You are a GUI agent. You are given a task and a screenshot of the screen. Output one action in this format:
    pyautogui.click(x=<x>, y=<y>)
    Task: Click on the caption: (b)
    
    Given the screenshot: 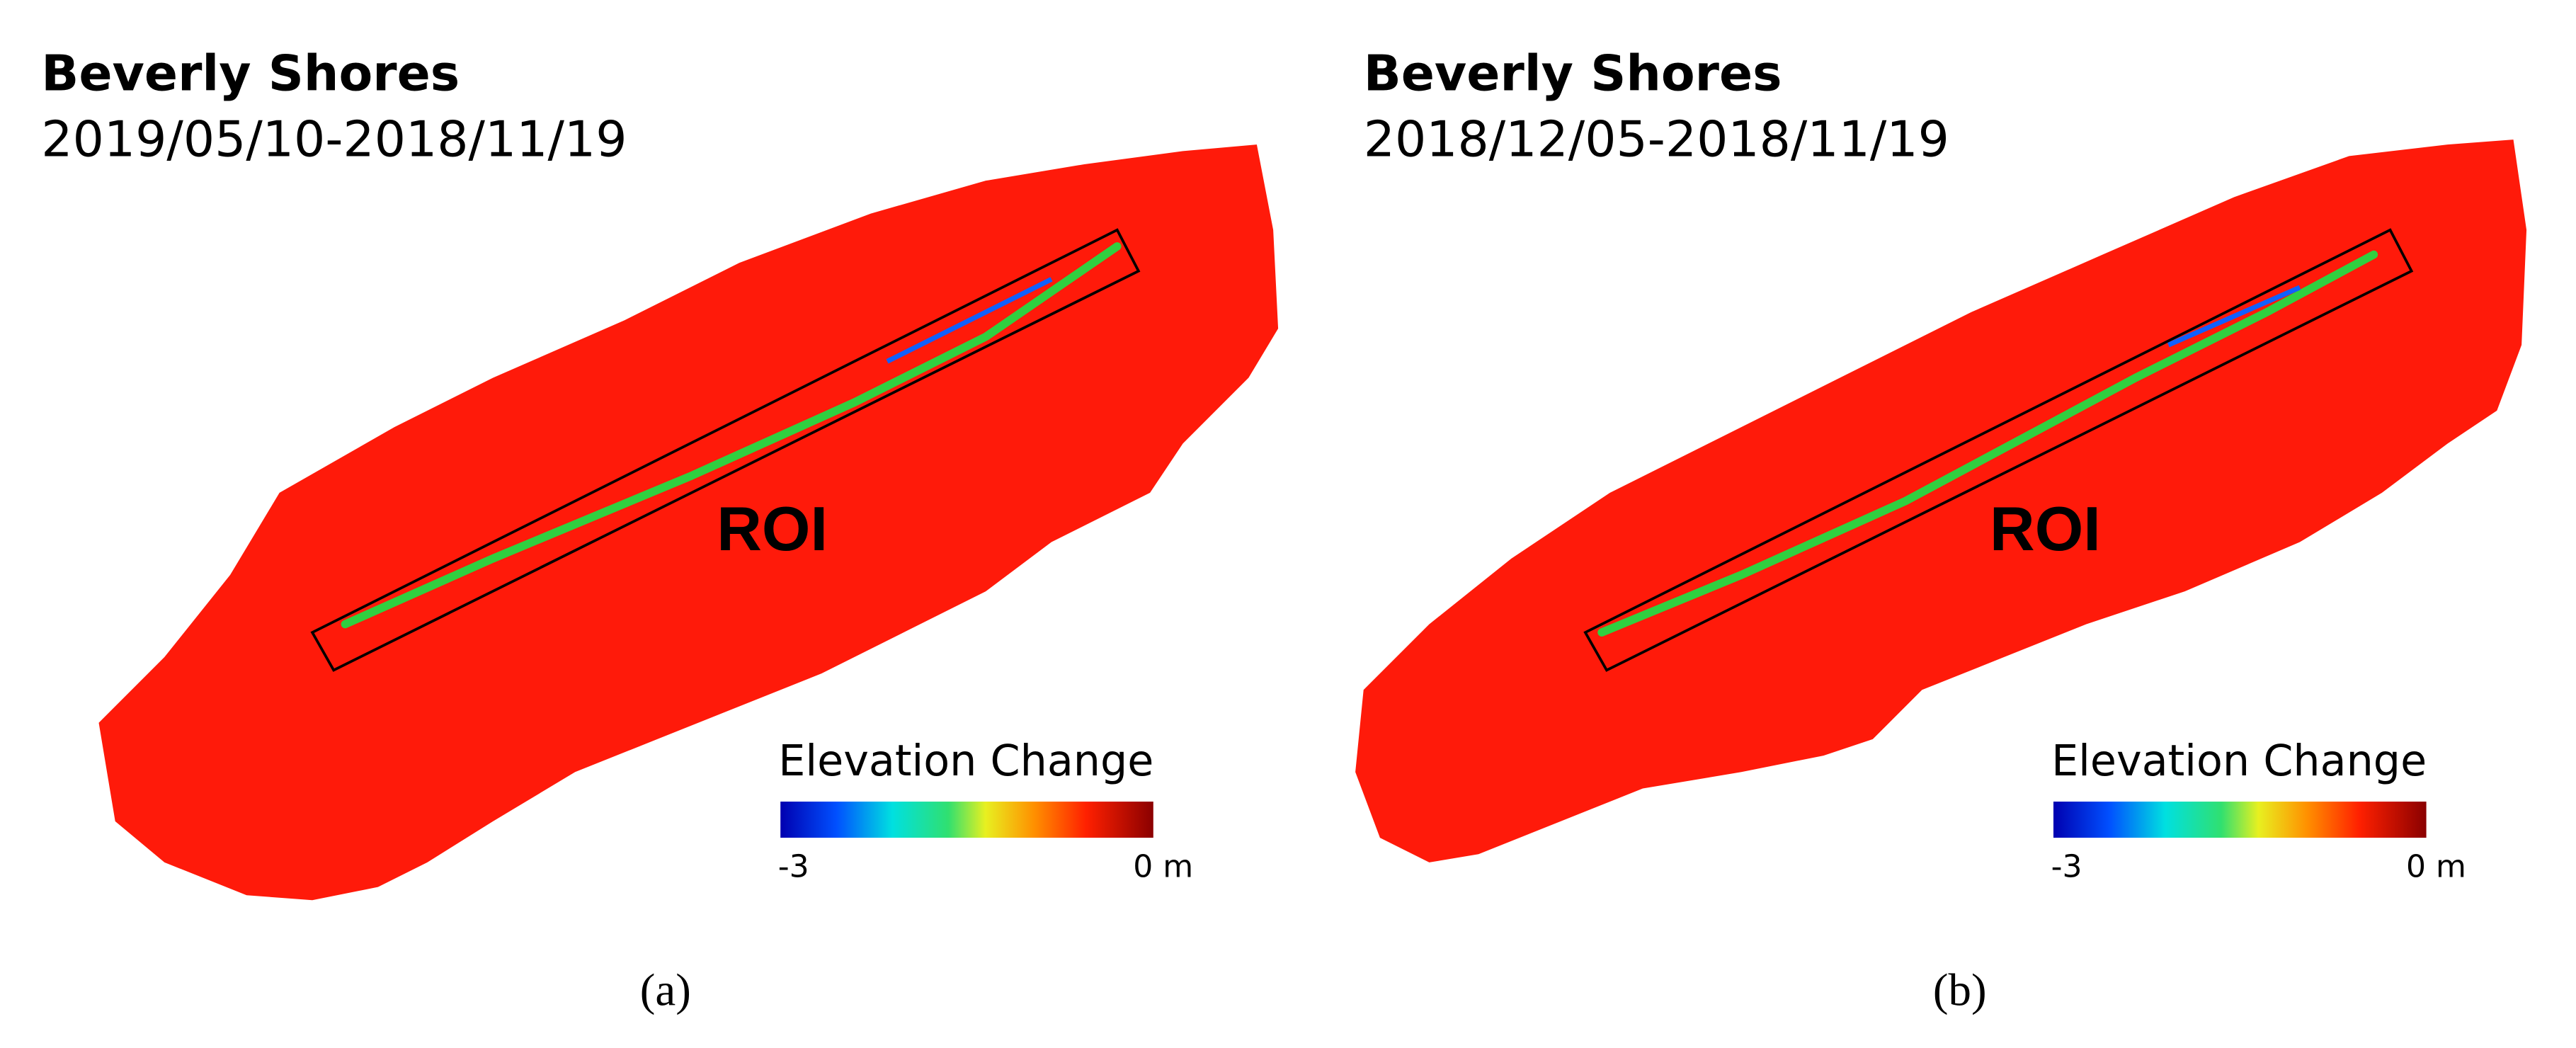 What is the action you would take?
    pyautogui.click(x=1960, y=990)
    